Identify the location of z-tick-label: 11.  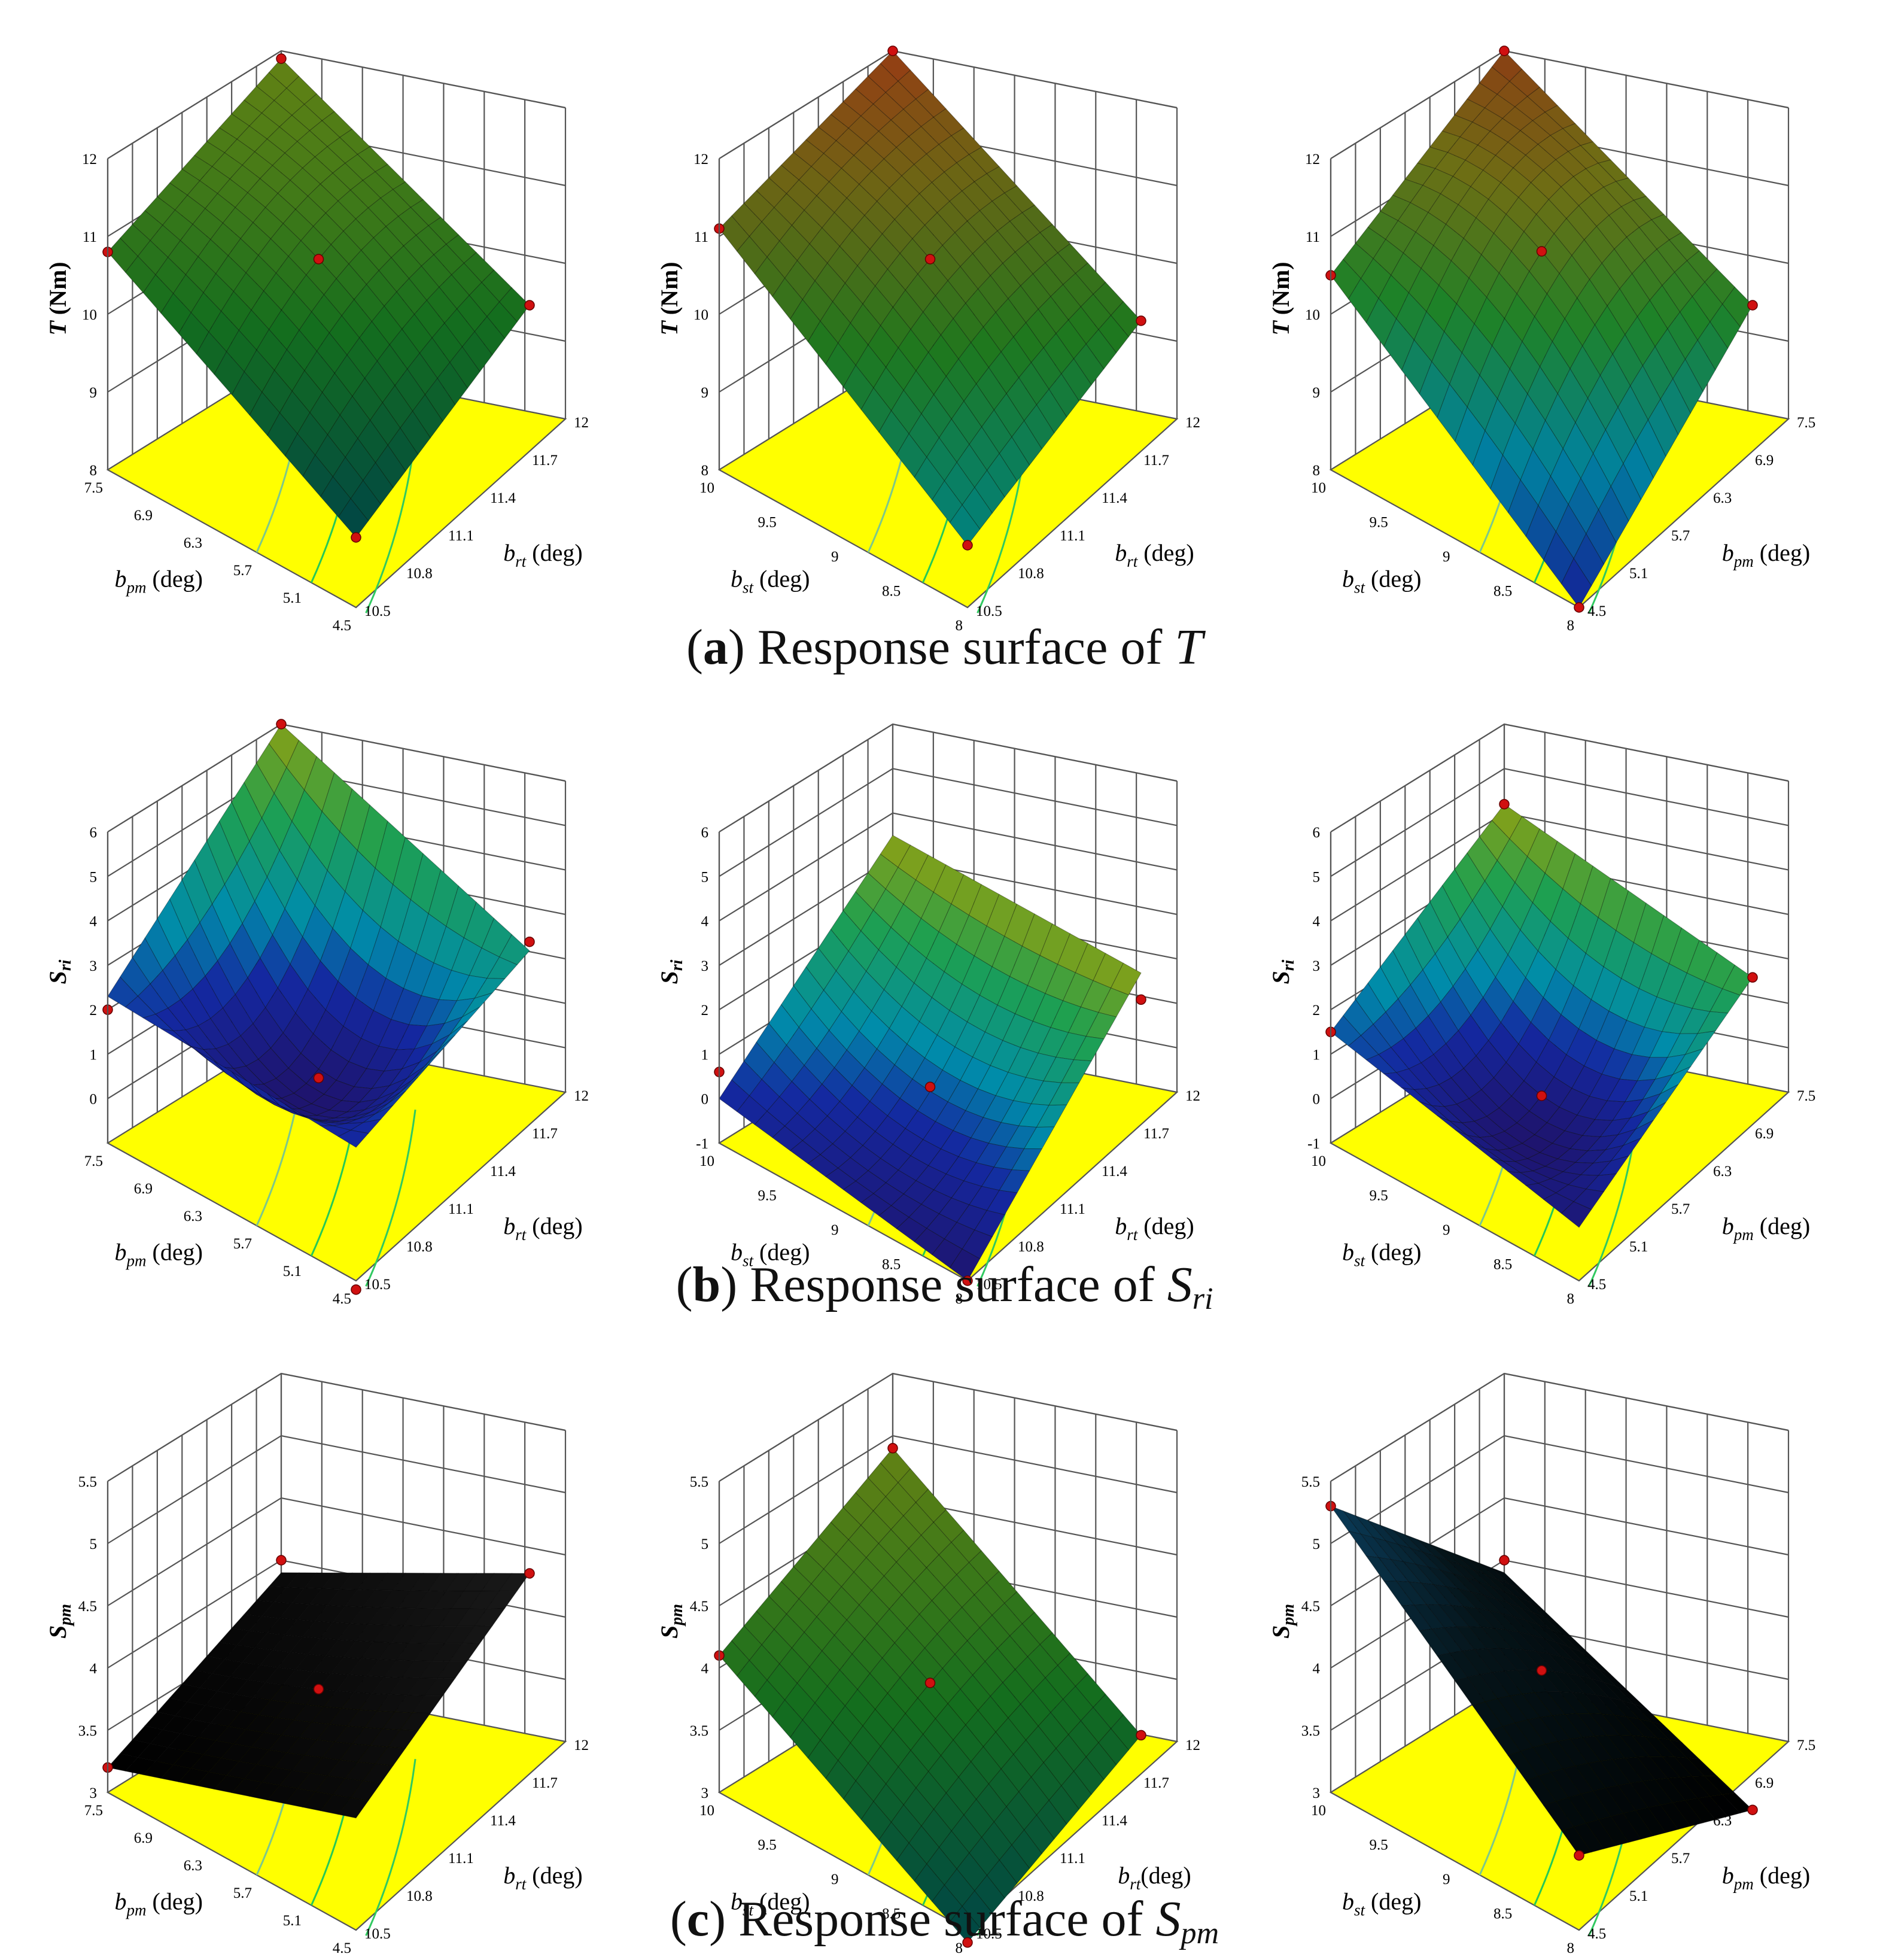
(701, 237).